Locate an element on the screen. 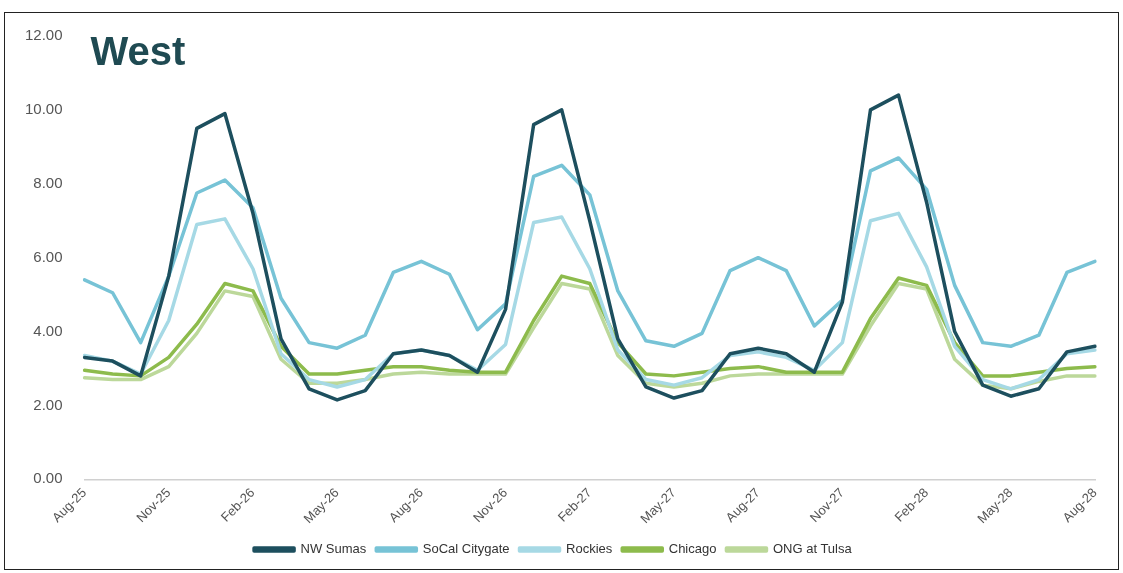 The image size is (1123, 573). y-tick-label: 10.00 is located at coordinates (43, 109).